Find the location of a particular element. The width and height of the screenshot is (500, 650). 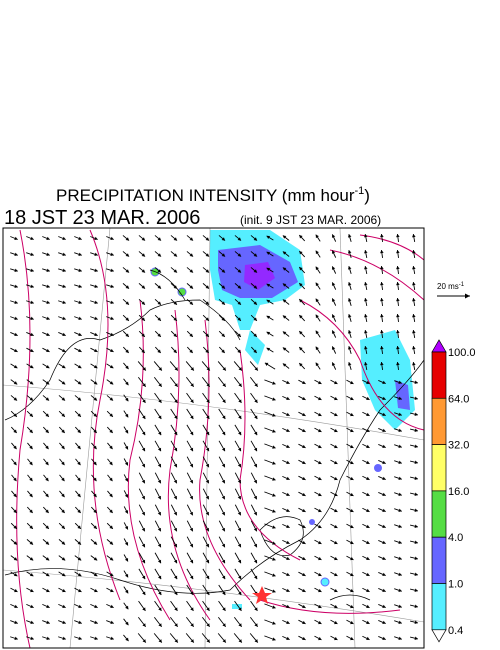

wind-scale: 20 ms-1 is located at coordinates (453, 290).